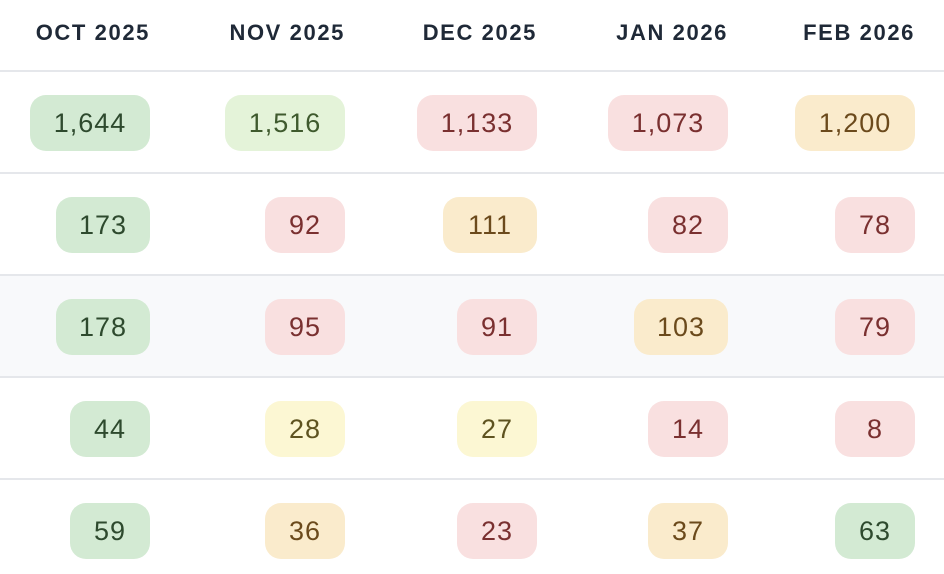 This screenshot has height=574, width=944. What do you see at coordinates (305, 327) in the screenshot?
I see `value-badge: 95` at bounding box center [305, 327].